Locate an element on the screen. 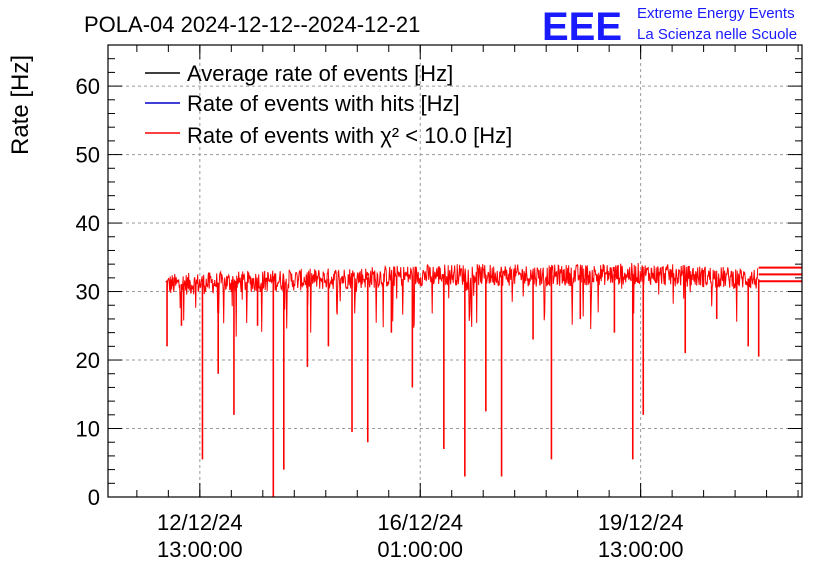 This screenshot has height=572, width=836. y-tick-label: 30 is located at coordinates (88, 292).